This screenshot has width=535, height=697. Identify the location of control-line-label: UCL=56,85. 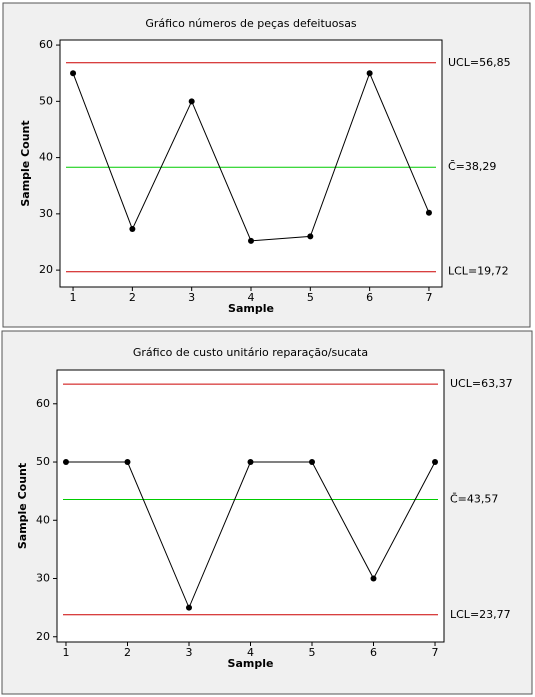
(479, 62).